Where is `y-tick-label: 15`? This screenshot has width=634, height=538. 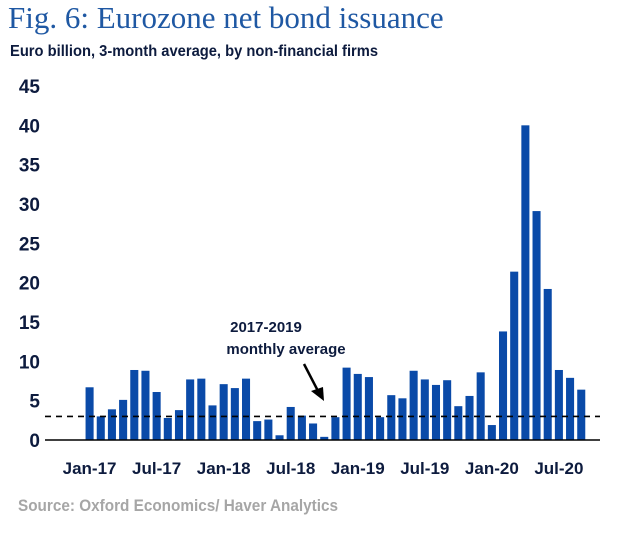 y-tick-label: 15 is located at coordinates (30, 323).